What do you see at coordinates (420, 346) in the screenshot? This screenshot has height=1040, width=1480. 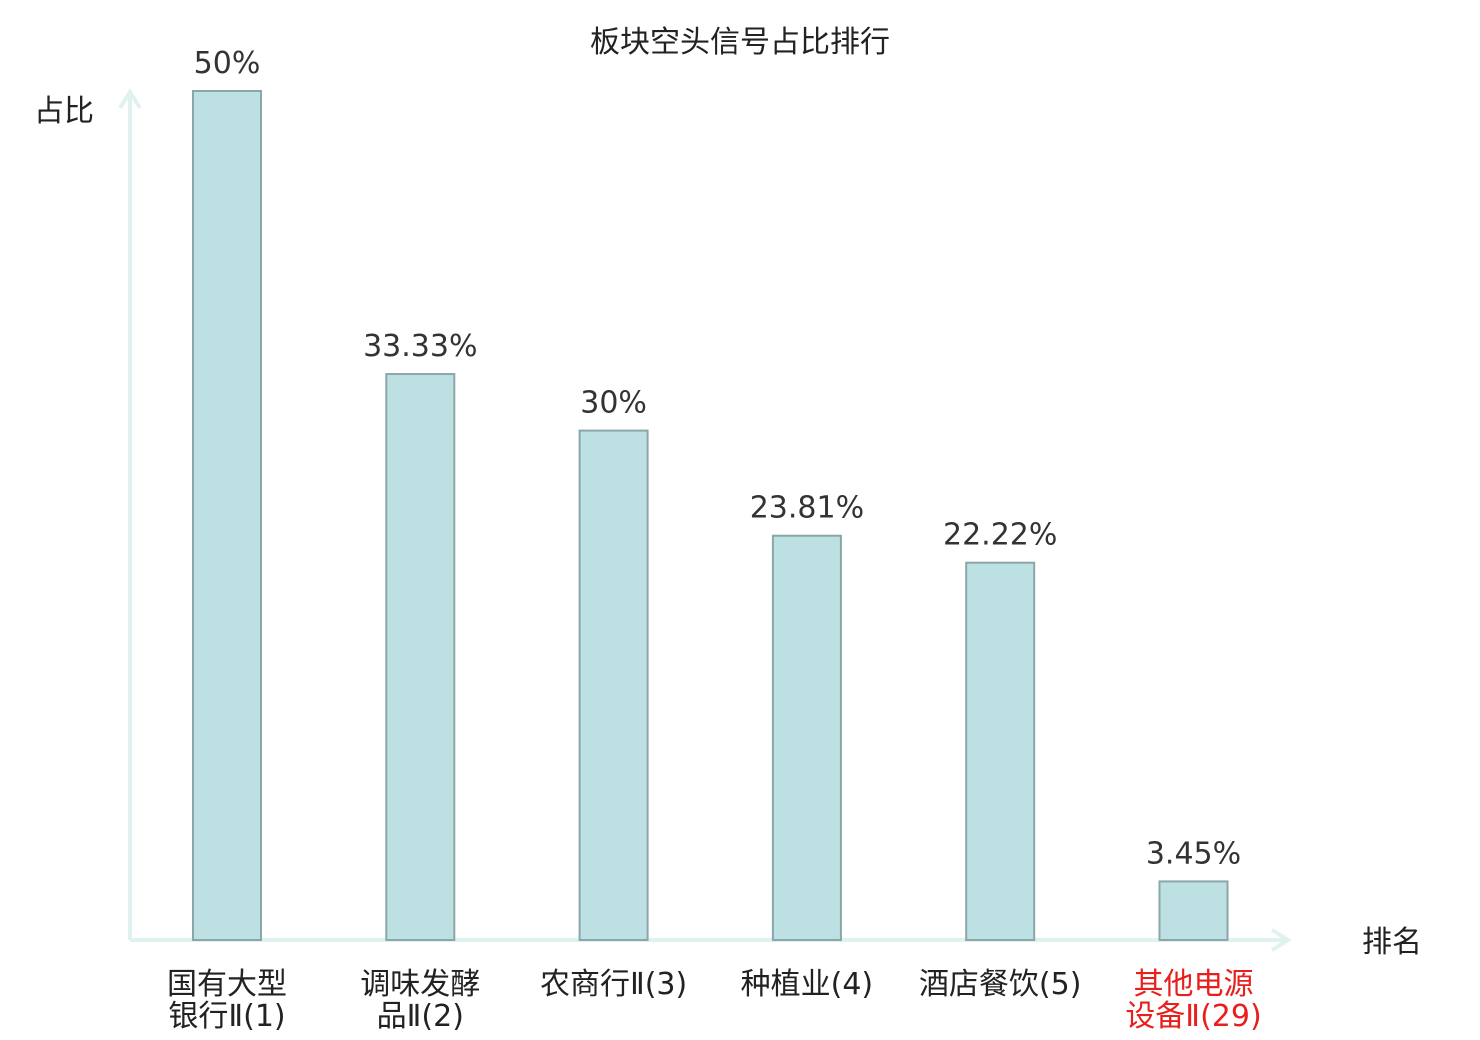 I see `bar-value-label: 33.33%` at bounding box center [420, 346].